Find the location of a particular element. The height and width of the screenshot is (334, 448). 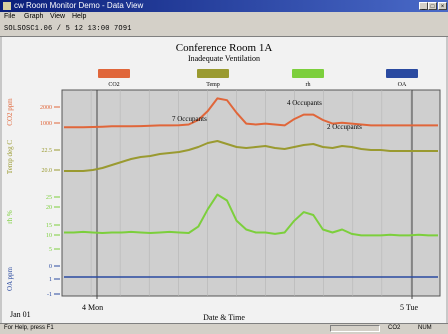

y-tick-label: 20.0 is located at coordinates (47, 171).